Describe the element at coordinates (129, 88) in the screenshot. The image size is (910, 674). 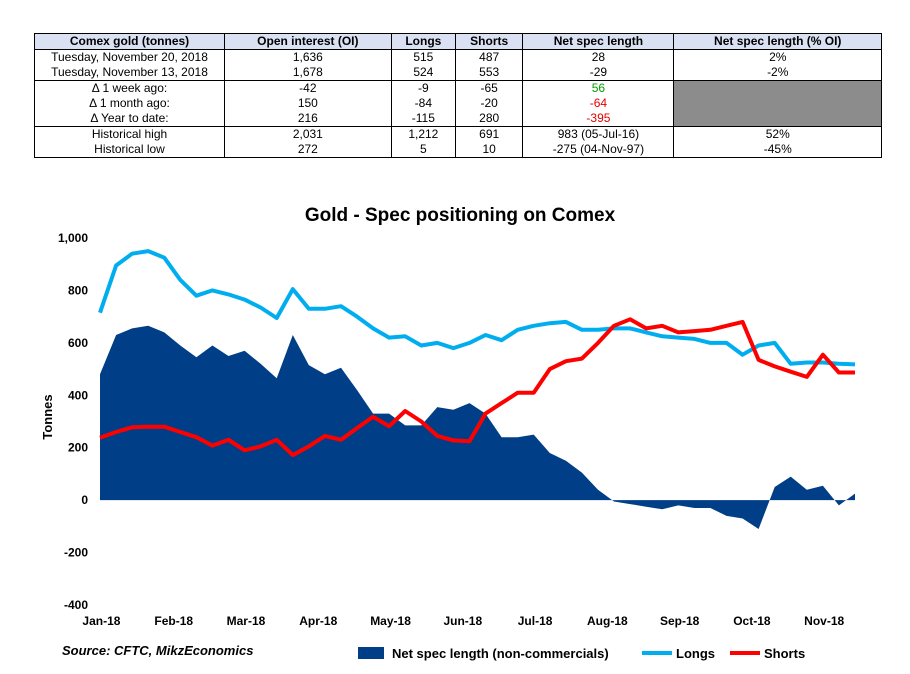
I see `row-label: Δ 1 week ago:` at that location.